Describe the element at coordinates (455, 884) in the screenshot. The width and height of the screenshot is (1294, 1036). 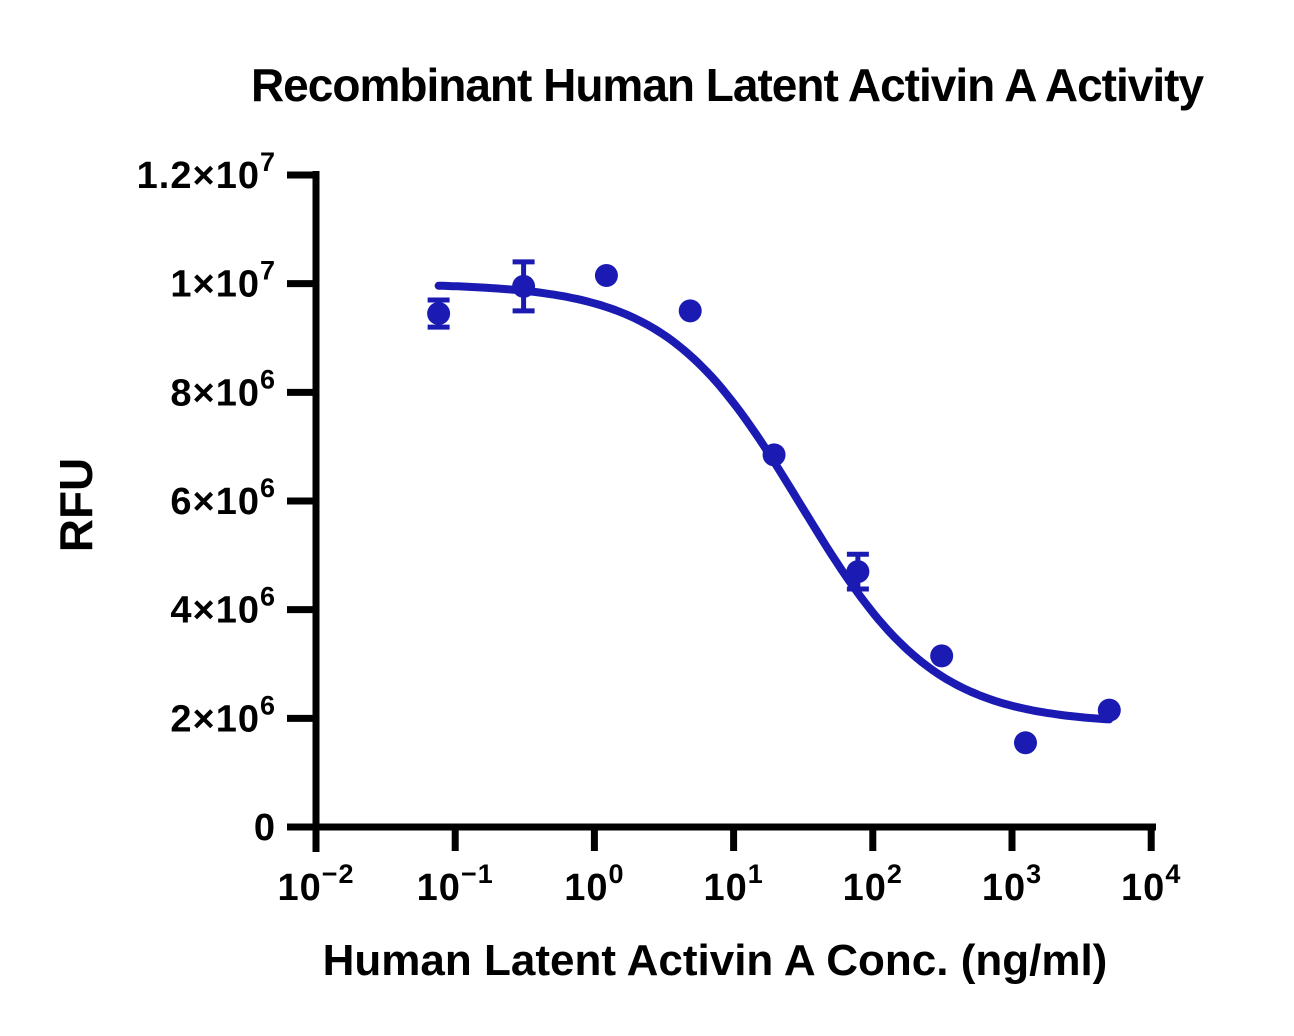
I see `x-tick-label: 10⁻¹` at that location.